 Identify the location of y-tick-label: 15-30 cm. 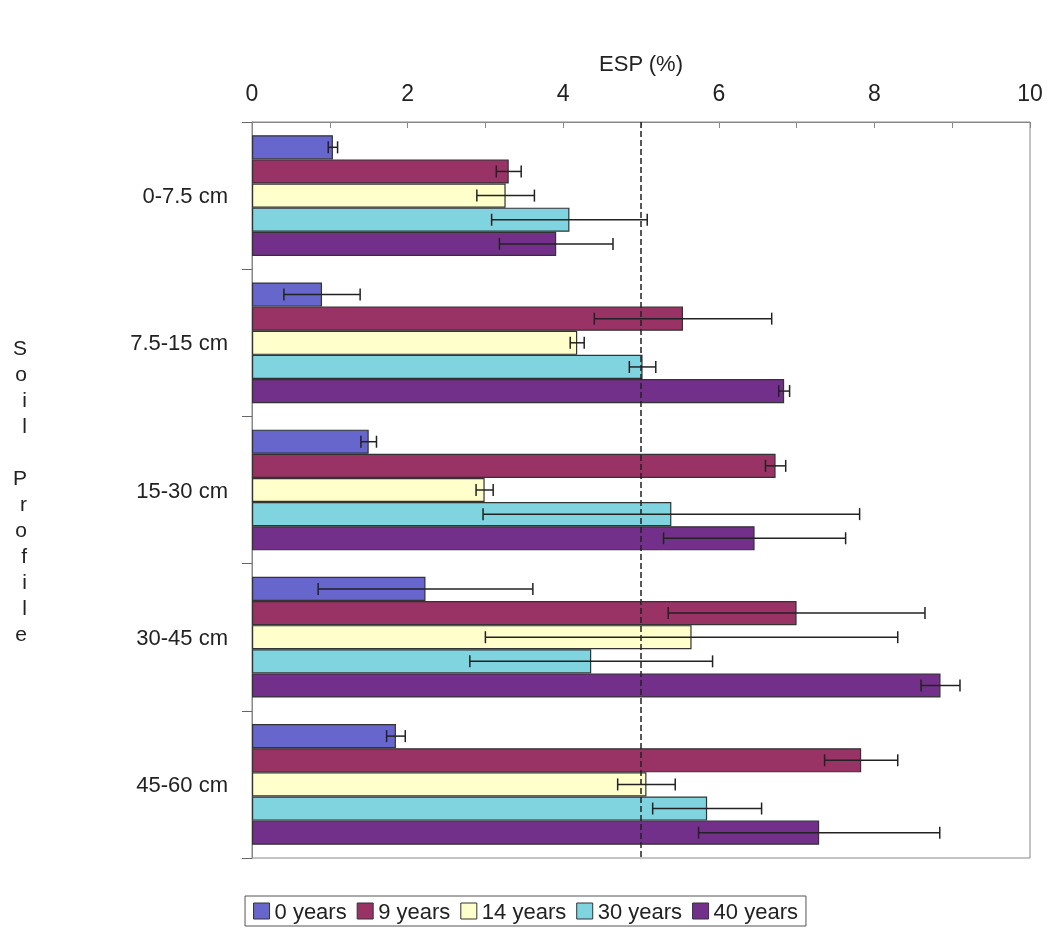
(182, 490).